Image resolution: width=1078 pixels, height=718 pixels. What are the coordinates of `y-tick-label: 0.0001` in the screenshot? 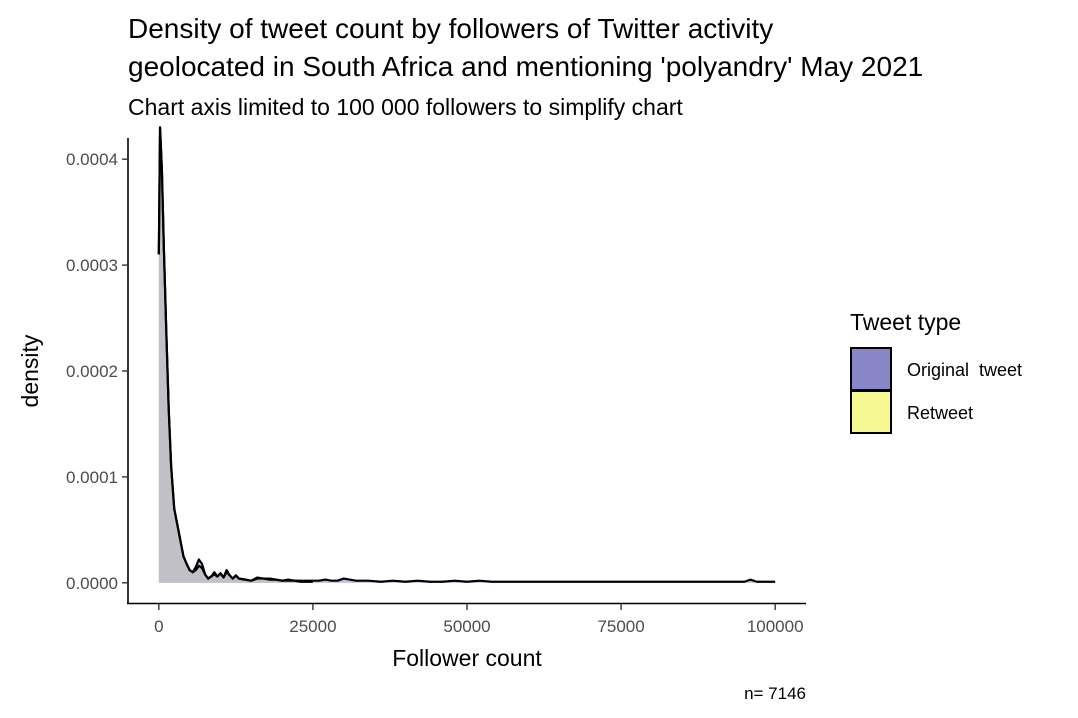 It's located at (92, 477).